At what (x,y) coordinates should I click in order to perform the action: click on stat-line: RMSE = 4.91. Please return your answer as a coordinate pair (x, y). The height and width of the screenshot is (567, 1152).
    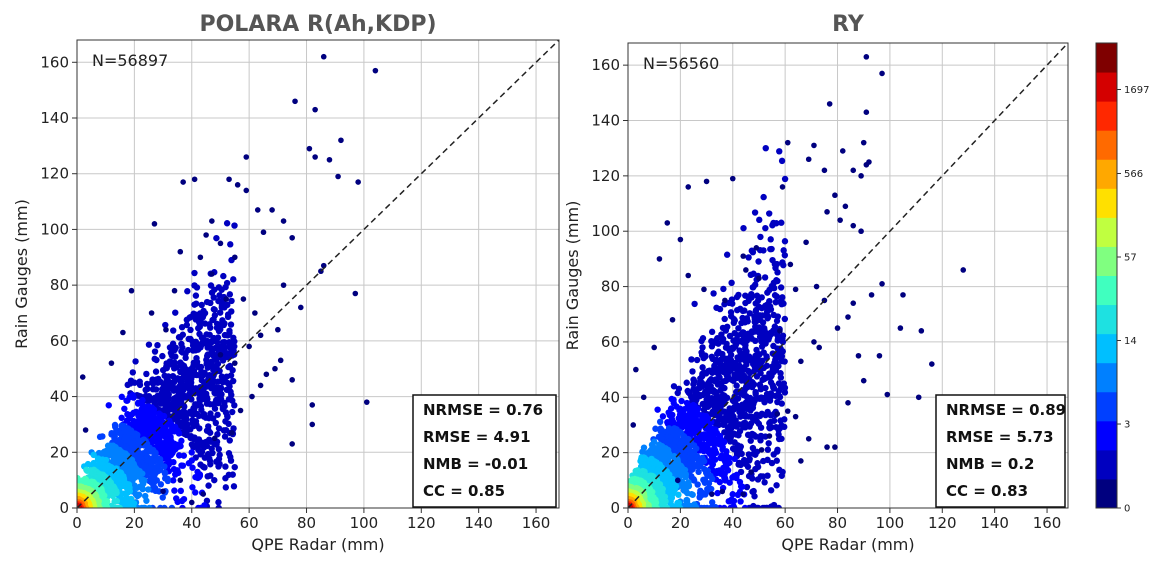
    Looking at the image, I should click on (477, 437).